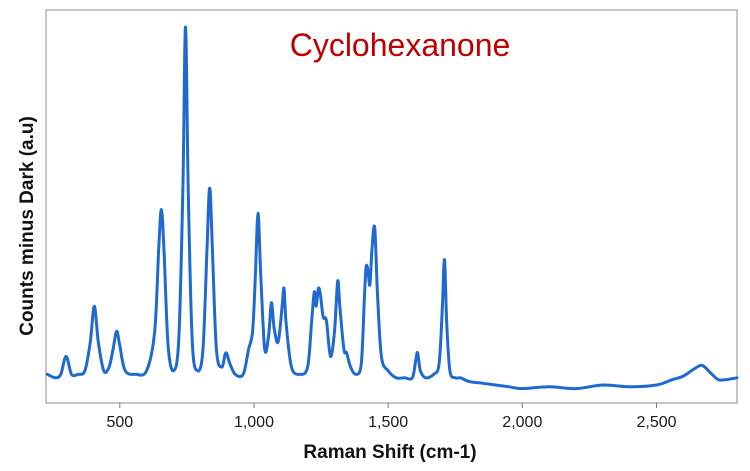 This screenshot has width=750, height=471. Describe the element at coordinates (27, 226) in the screenshot. I see `y-axis-title: Counts minus Dark (a.u)` at that location.